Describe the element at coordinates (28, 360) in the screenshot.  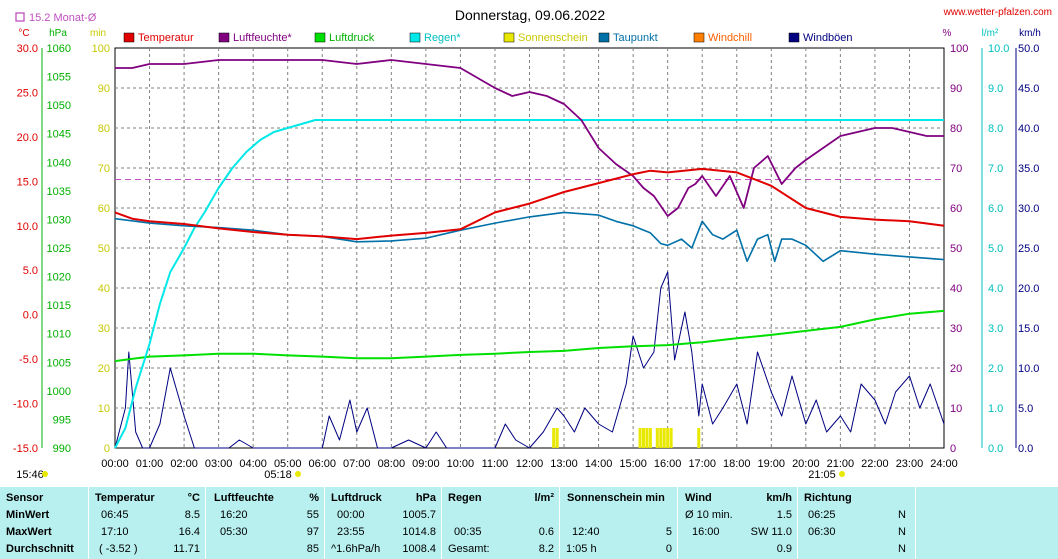
I see `temperature-tick-label: -5.0` at that location.